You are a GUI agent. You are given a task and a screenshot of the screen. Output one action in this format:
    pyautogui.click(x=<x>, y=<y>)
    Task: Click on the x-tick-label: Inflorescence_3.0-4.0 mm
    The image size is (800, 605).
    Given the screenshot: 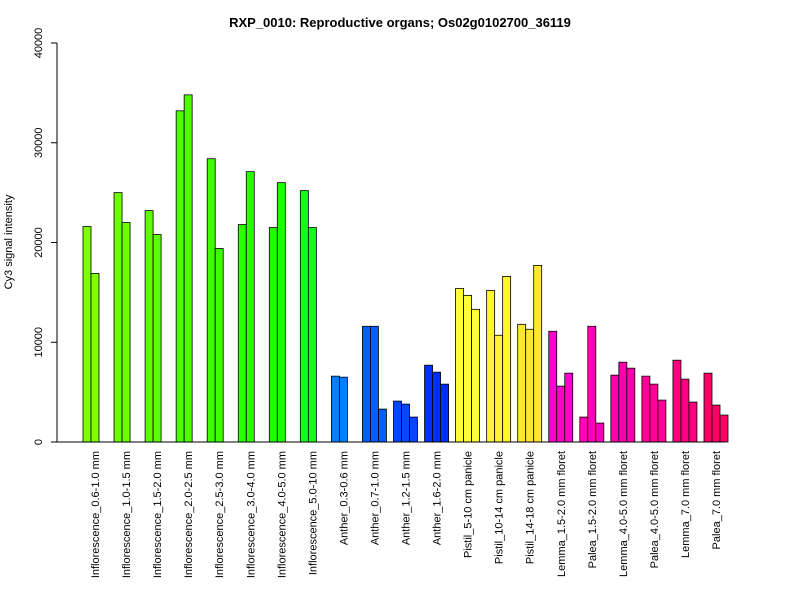 What is the action you would take?
    pyautogui.click(x=251, y=514)
    